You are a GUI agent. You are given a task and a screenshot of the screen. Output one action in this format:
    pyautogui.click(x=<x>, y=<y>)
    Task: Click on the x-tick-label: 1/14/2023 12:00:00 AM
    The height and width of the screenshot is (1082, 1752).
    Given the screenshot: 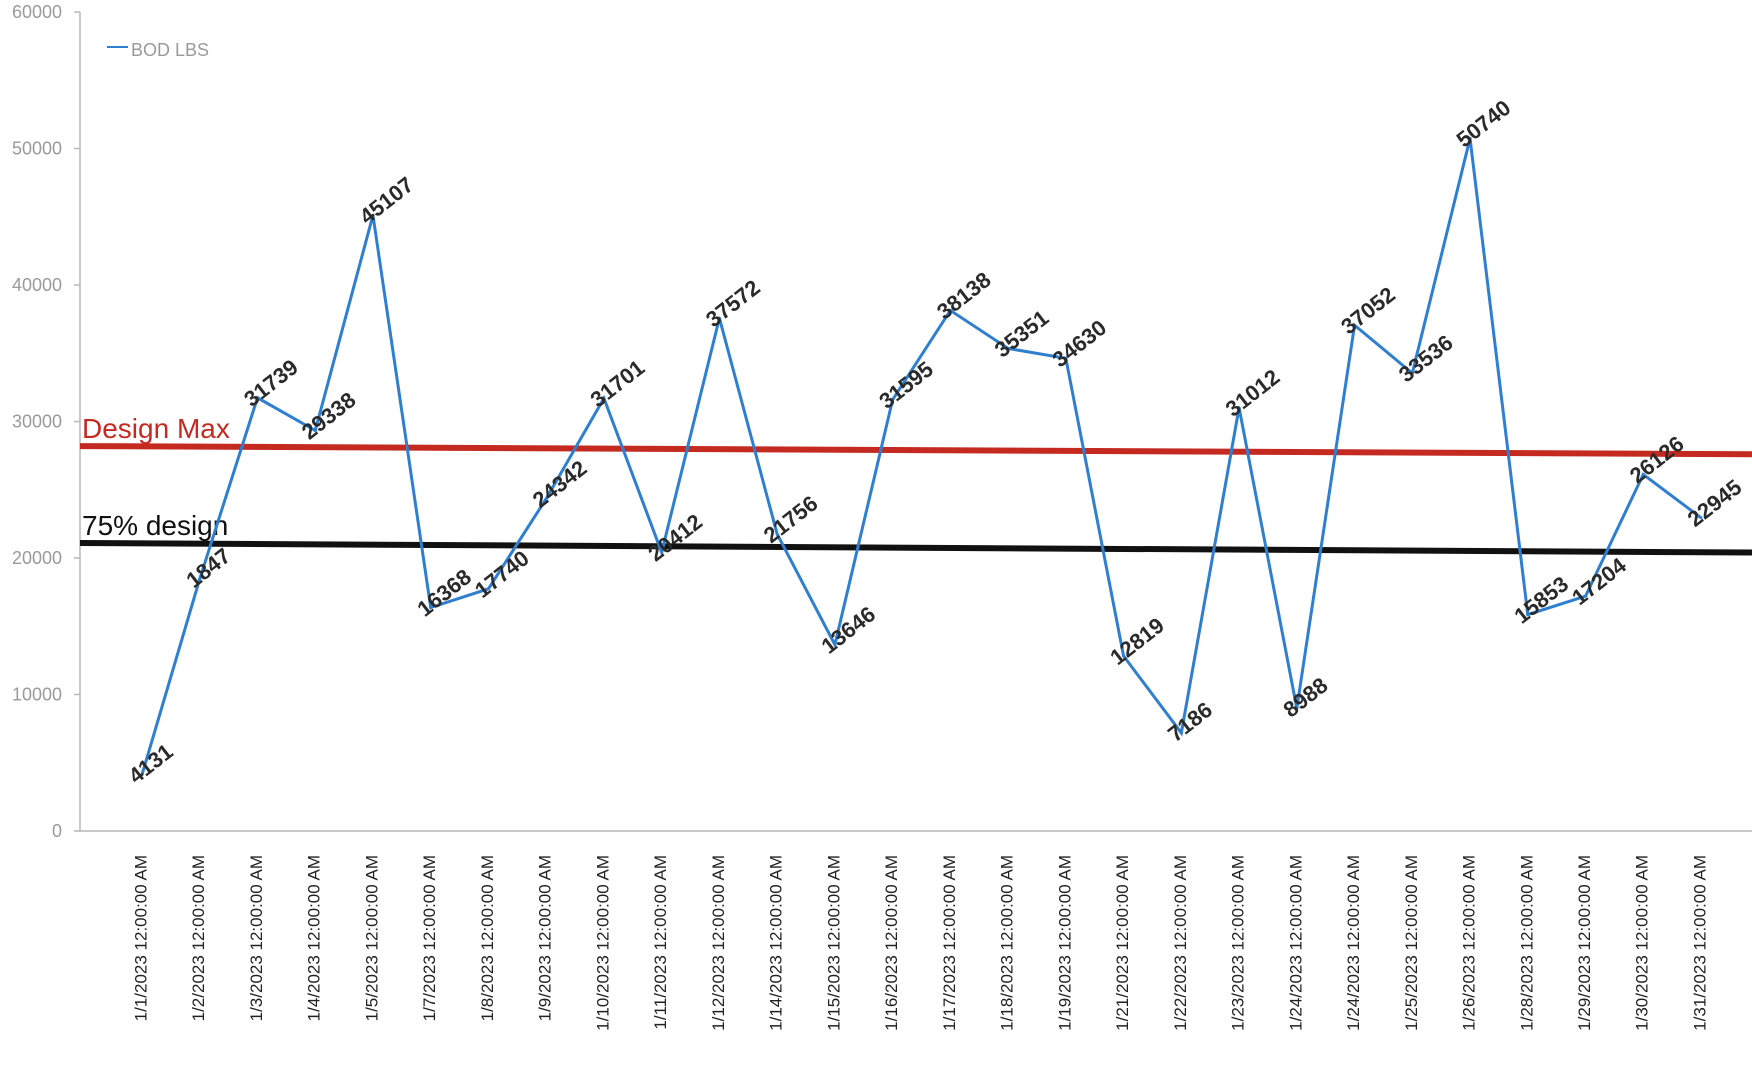 What is the action you would take?
    pyautogui.click(x=776, y=943)
    